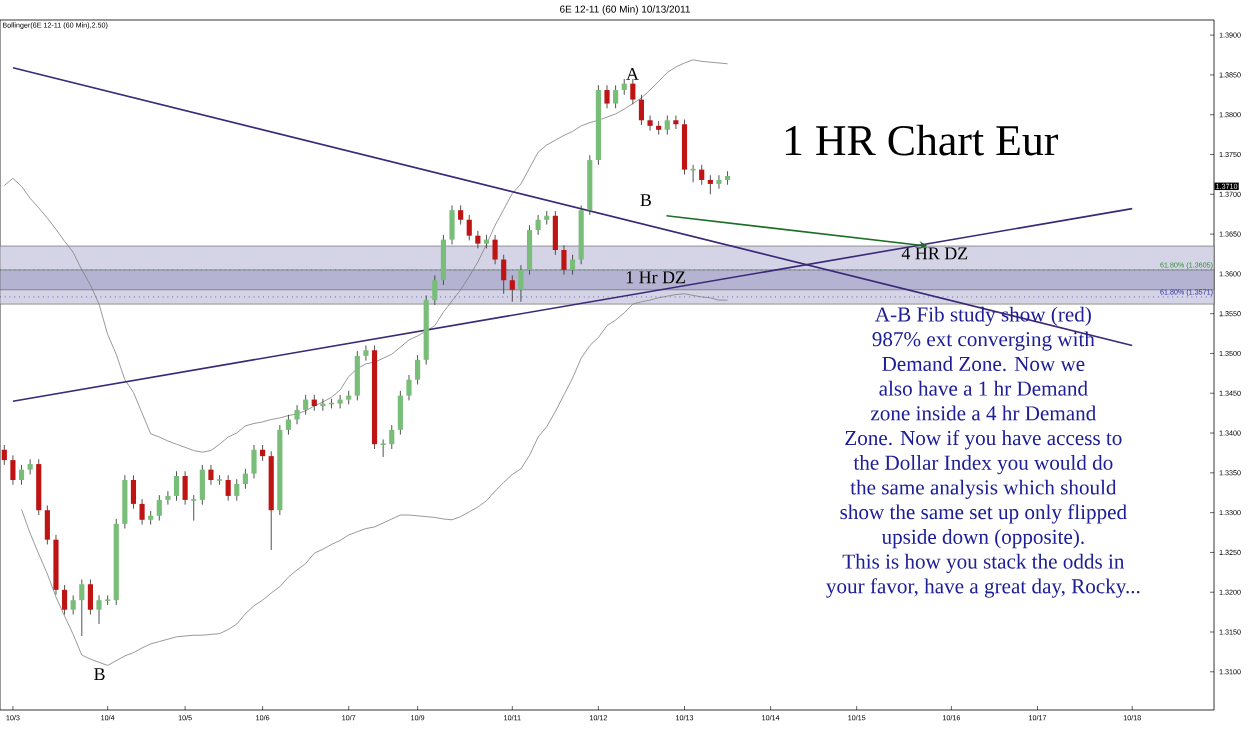 Image resolution: width=1250 pixels, height=742 pixels. What do you see at coordinates (983, 341) in the screenshot?
I see `annotation: 987% ext converging with` at bounding box center [983, 341].